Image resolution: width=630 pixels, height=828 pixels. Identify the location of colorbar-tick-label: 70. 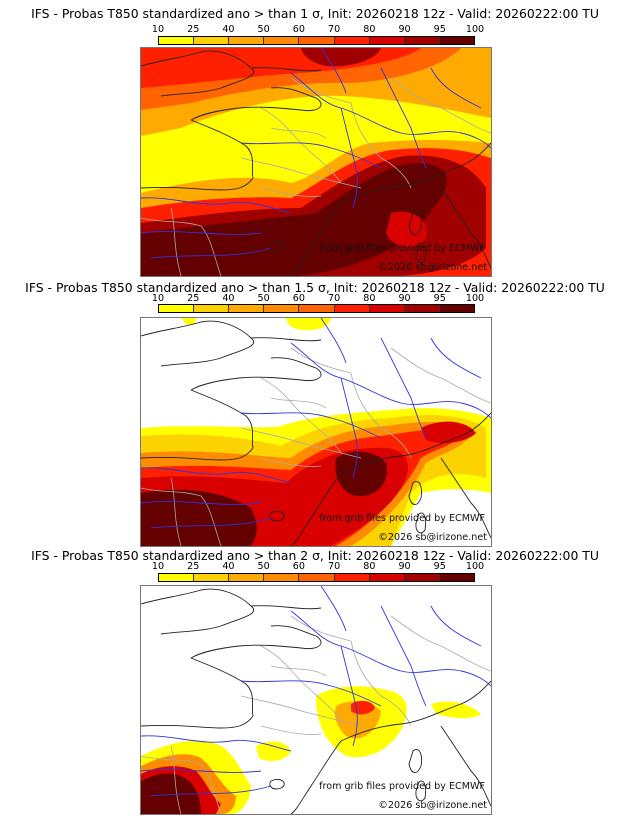
(334, 298).